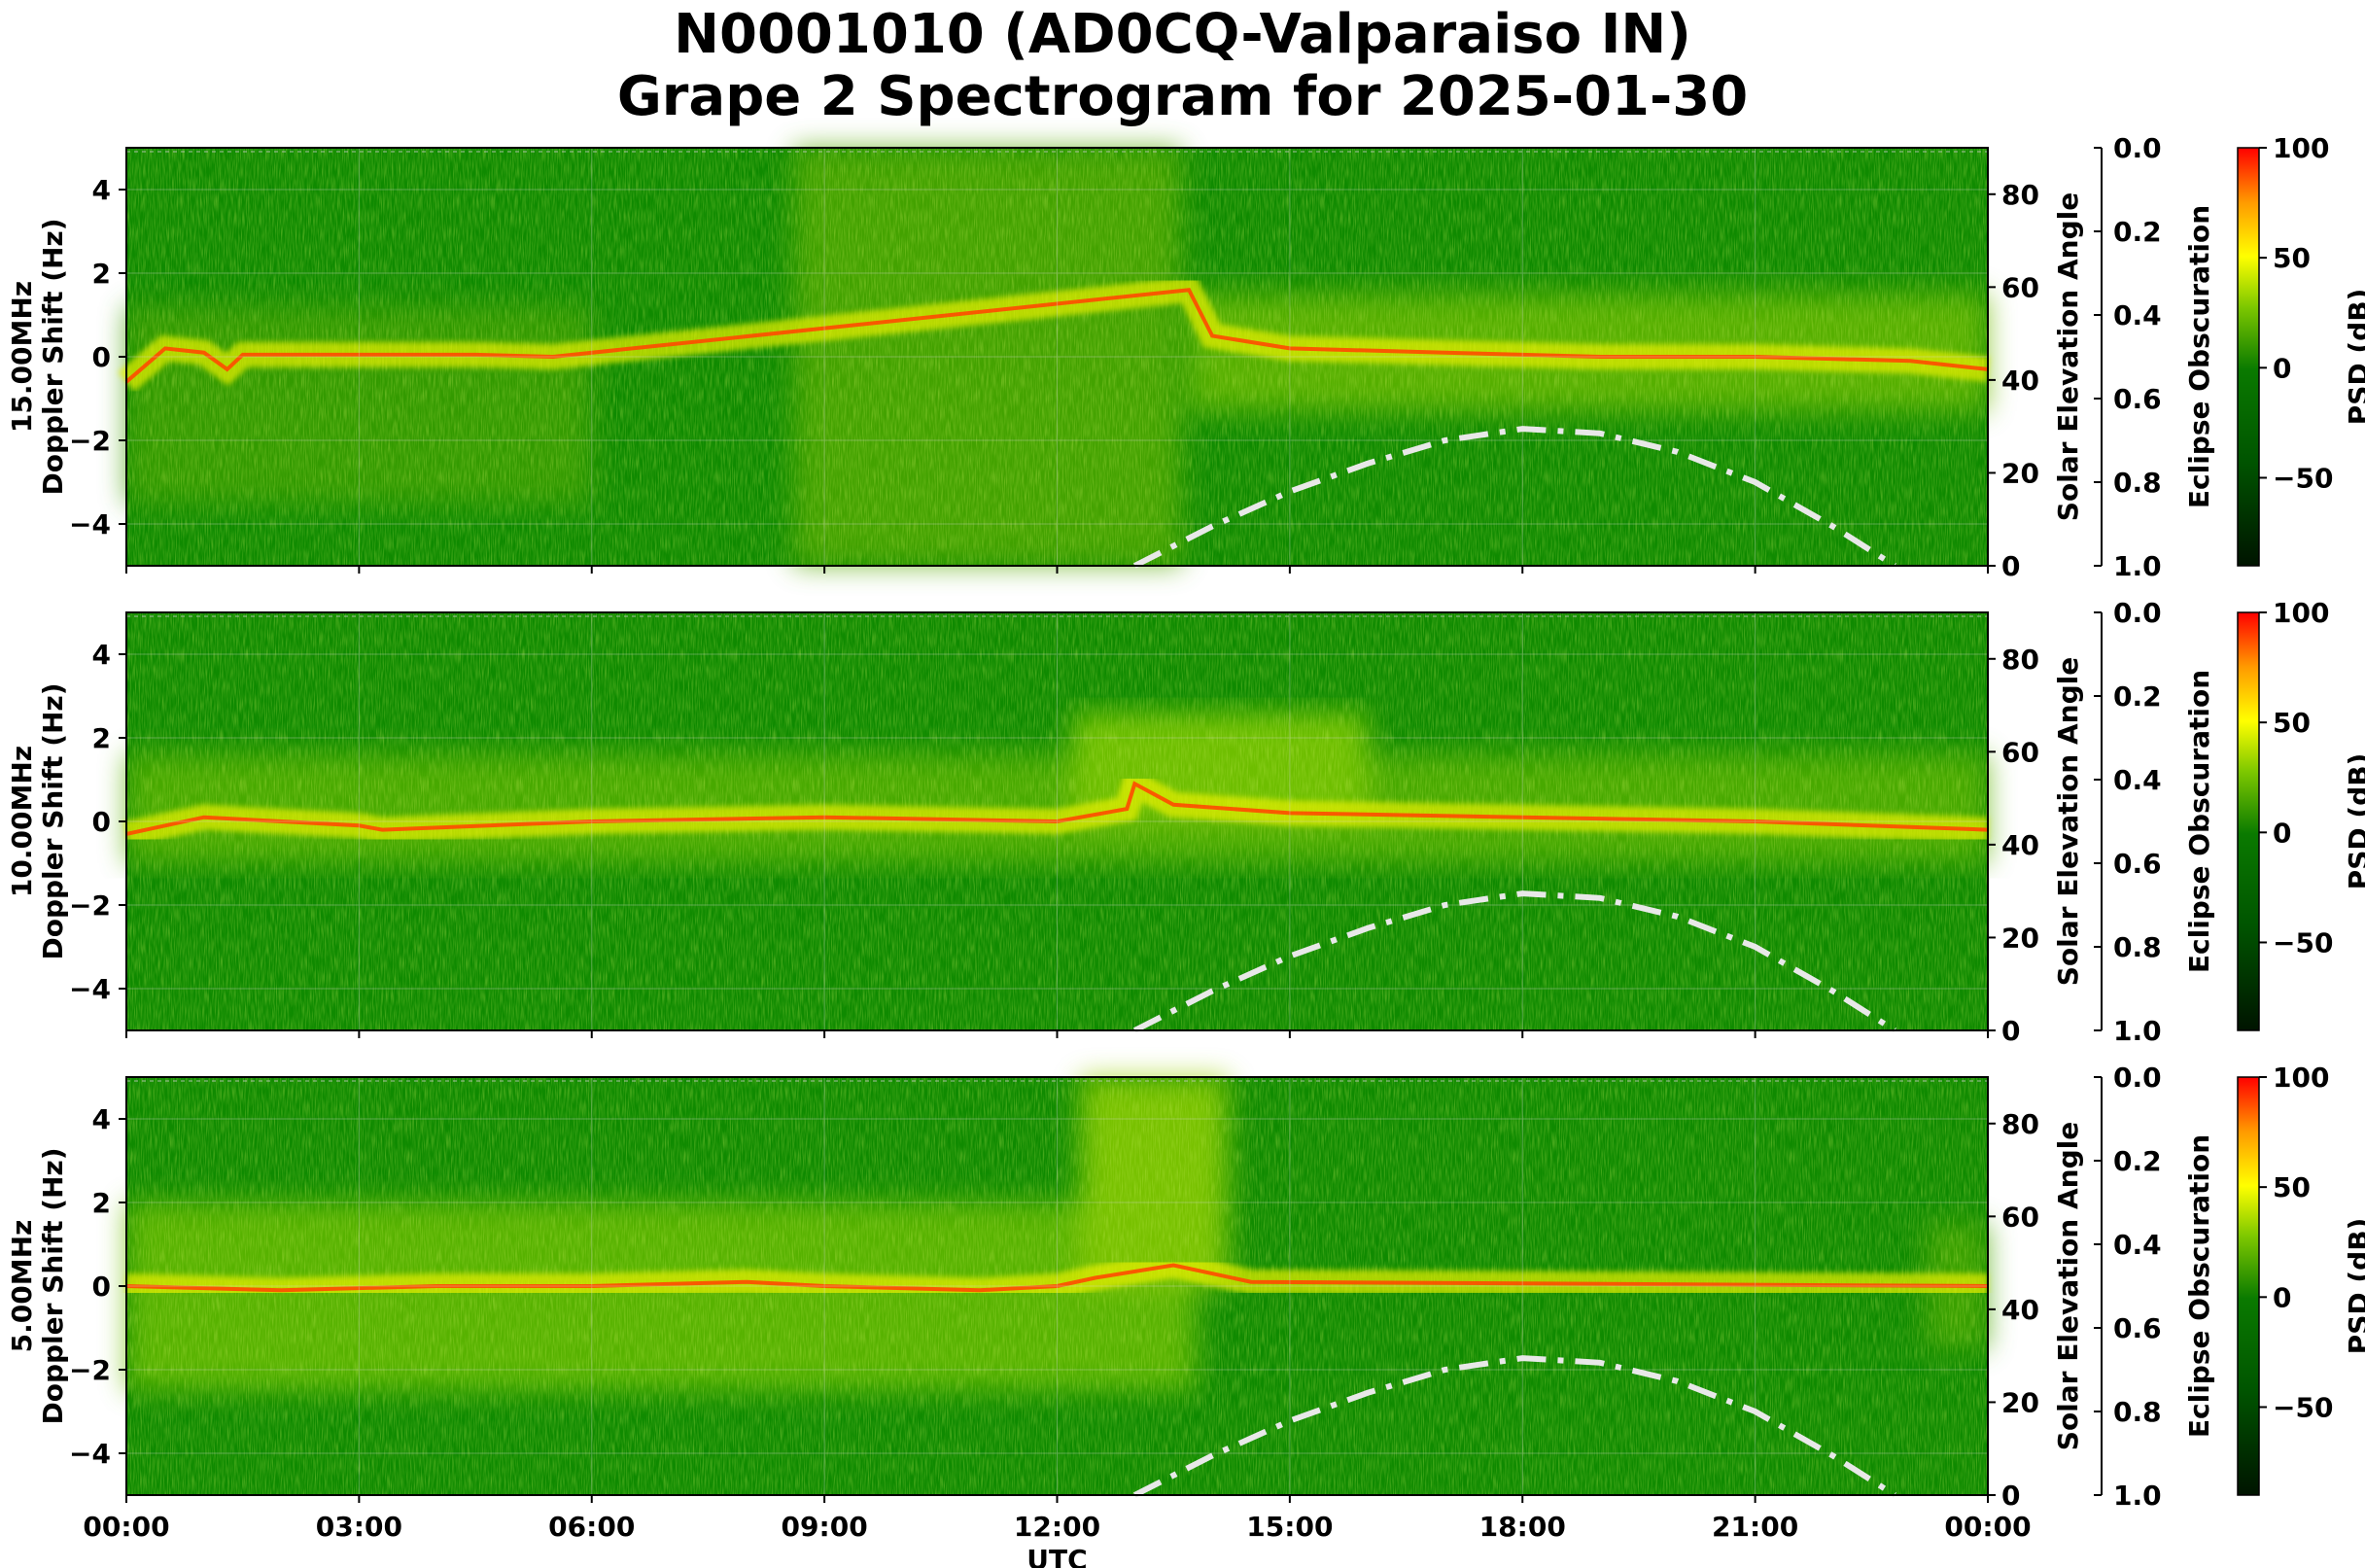  Describe the element at coordinates (1182, 96) in the screenshot. I see `chart-subtitle: Grape 2 Spectrogram for 2025-01-30` at that location.